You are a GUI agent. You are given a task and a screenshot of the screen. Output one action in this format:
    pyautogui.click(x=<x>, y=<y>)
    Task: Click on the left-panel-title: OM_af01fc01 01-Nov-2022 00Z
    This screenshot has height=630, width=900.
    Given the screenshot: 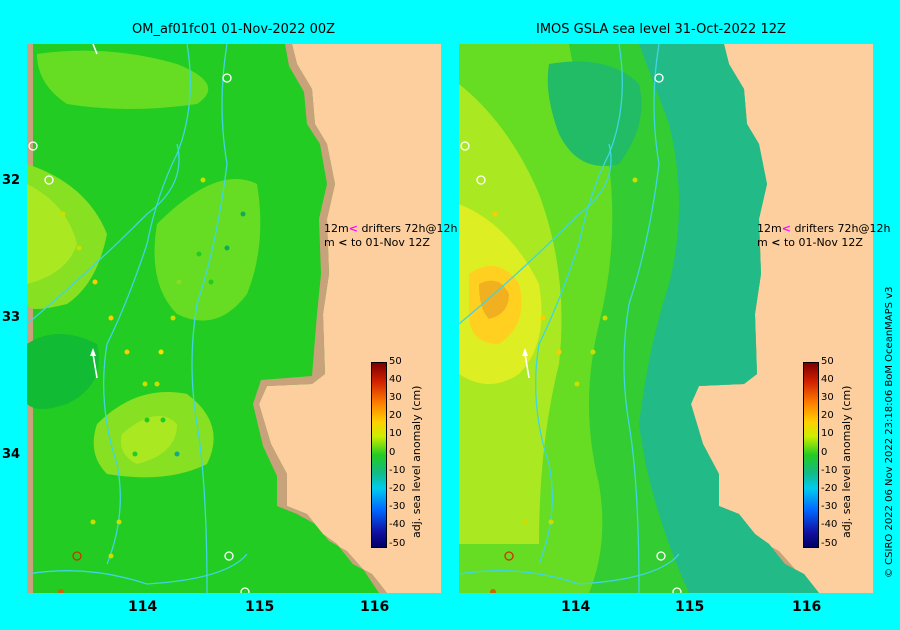 What is the action you would take?
    pyautogui.click(x=234, y=29)
    